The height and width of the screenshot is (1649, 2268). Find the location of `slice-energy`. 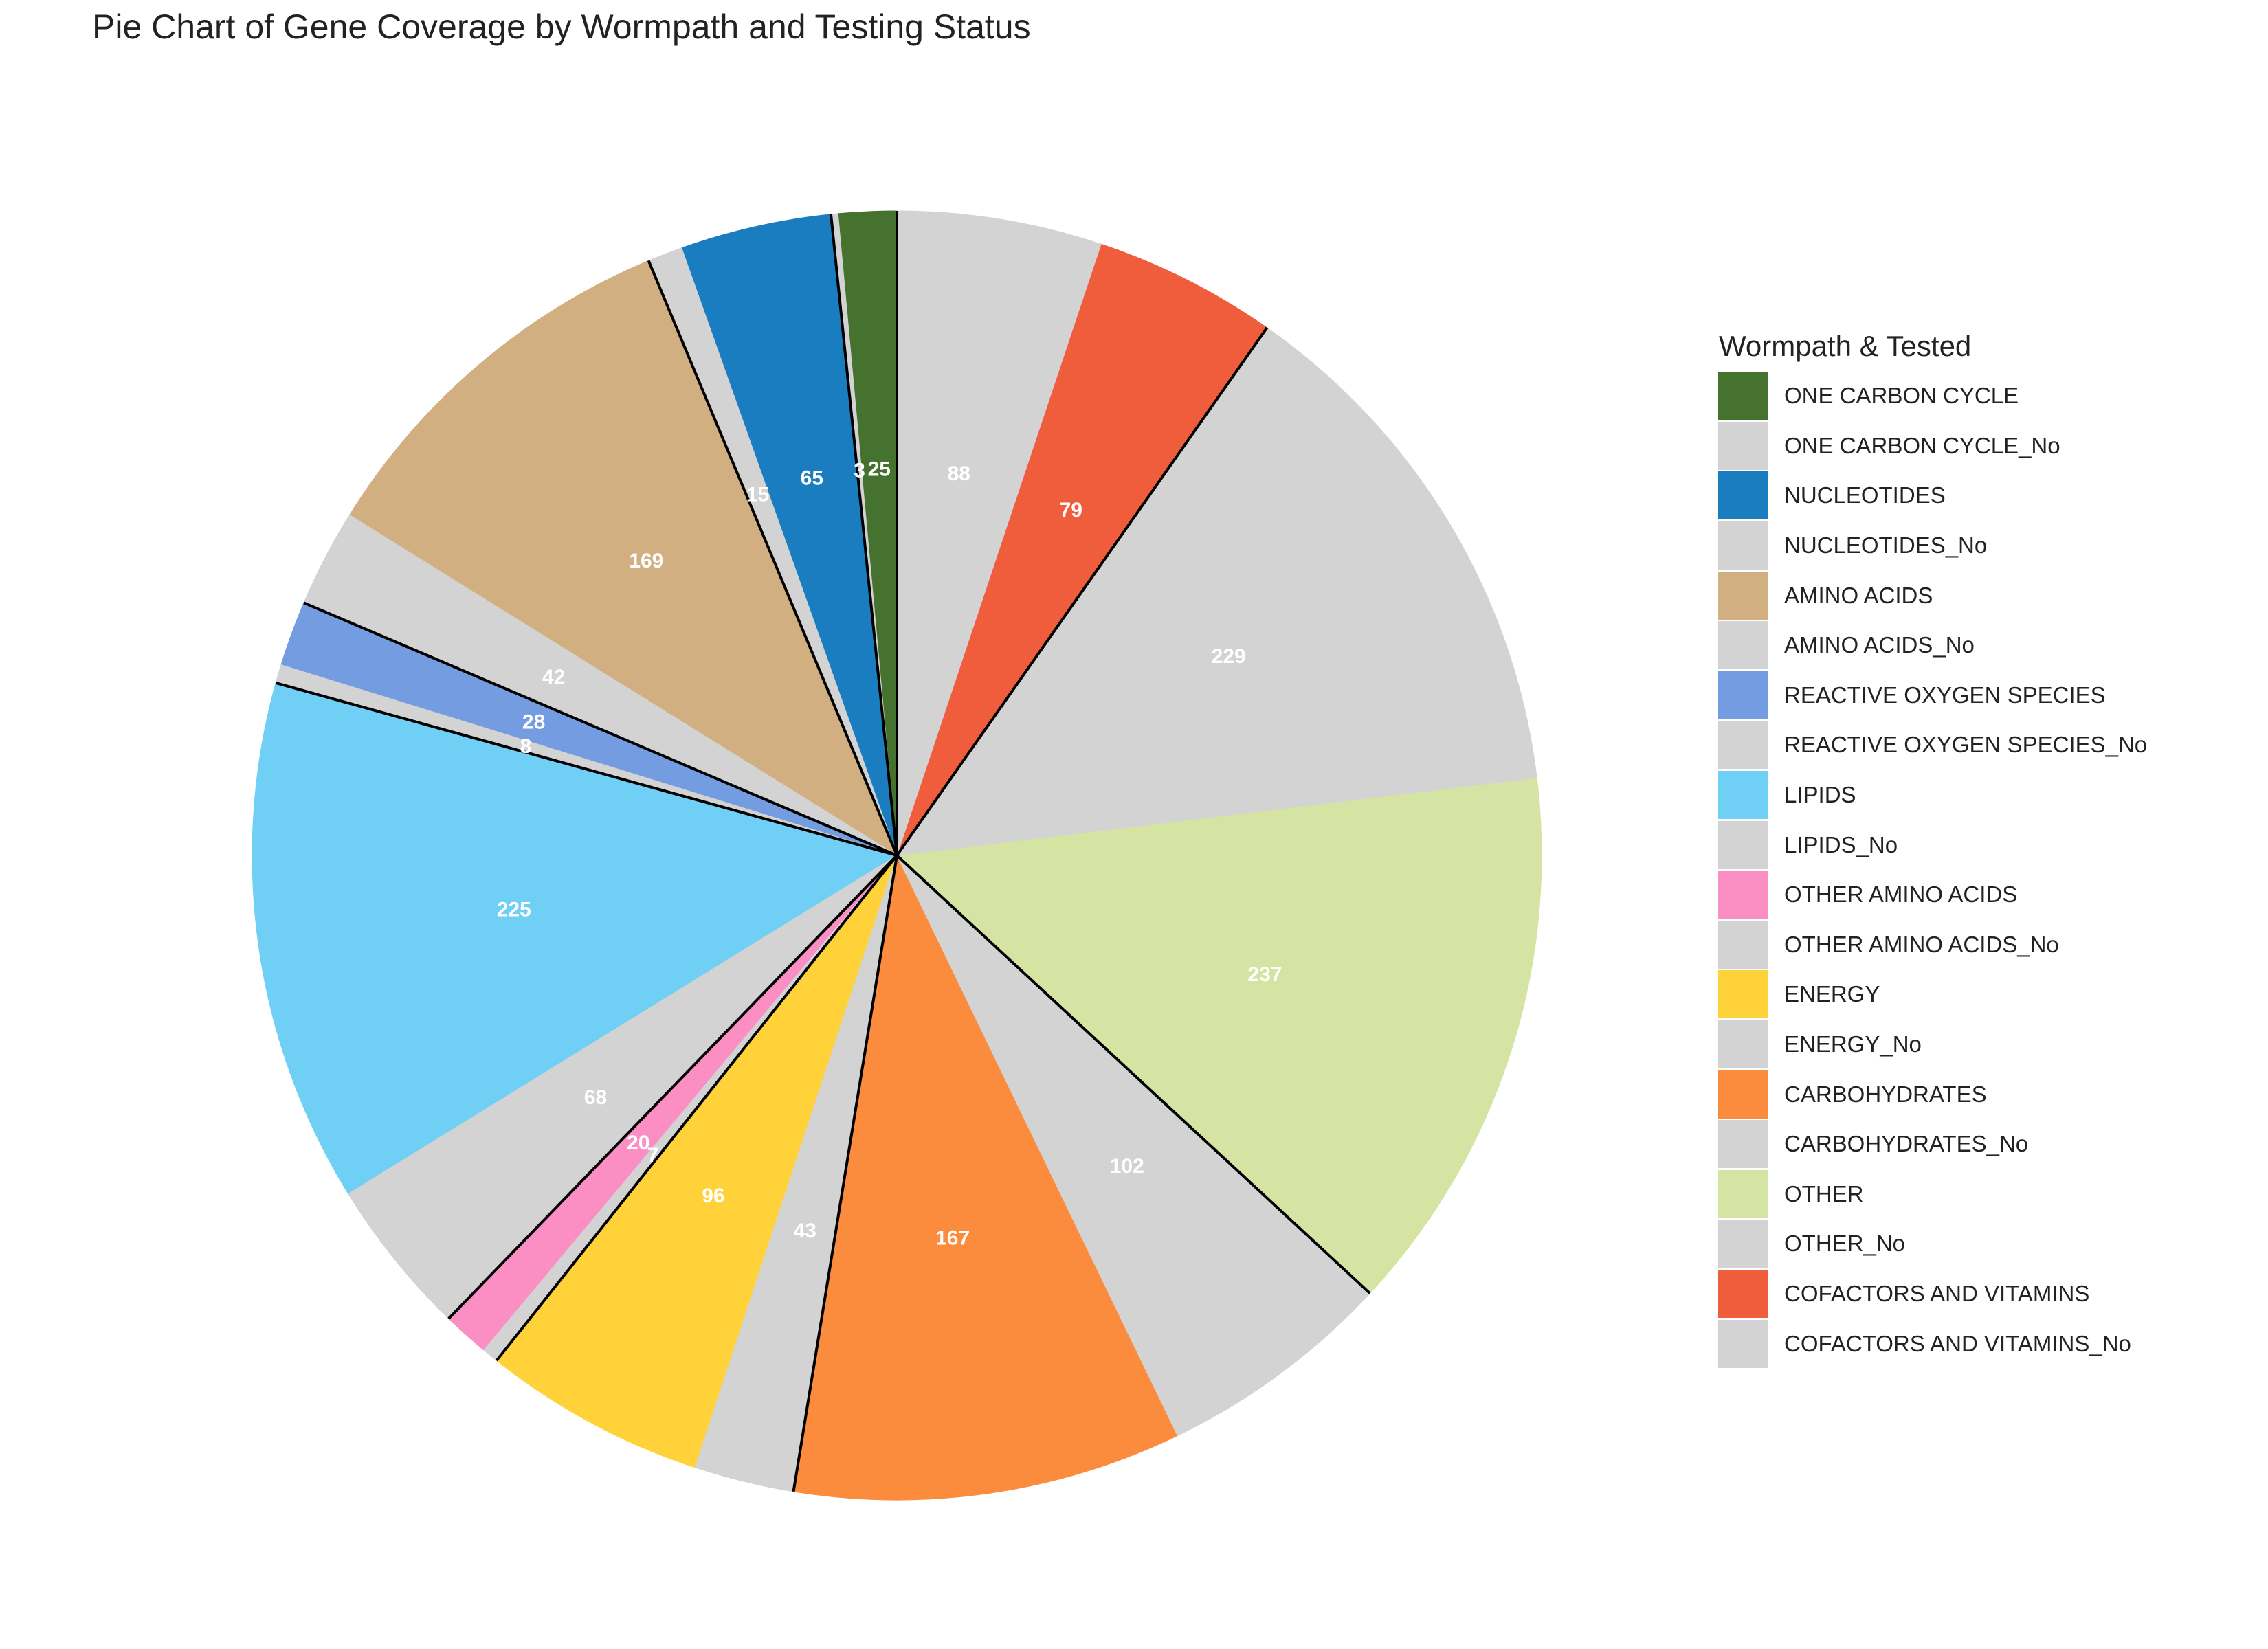

slice-energy is located at coordinates (697, 1161).